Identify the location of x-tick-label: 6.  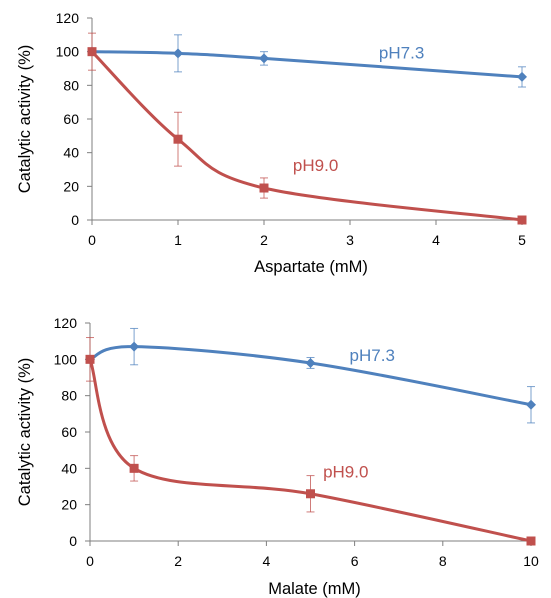
(355, 561).